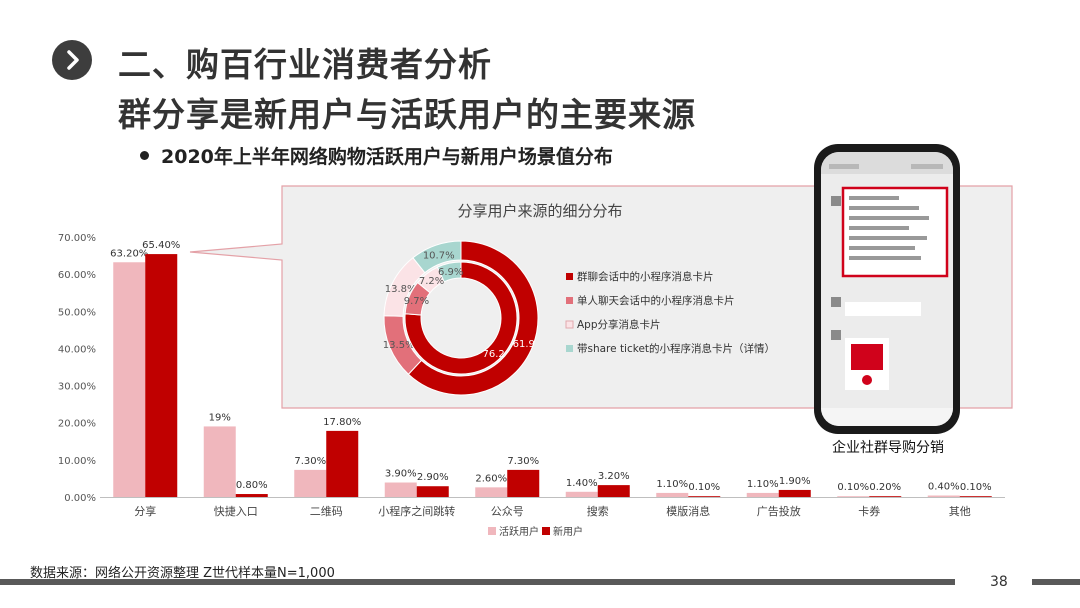 The image size is (1080, 608). I want to click on donut-legend-label: 单人聊天会话中的小程序消息卡片, so click(656, 300).